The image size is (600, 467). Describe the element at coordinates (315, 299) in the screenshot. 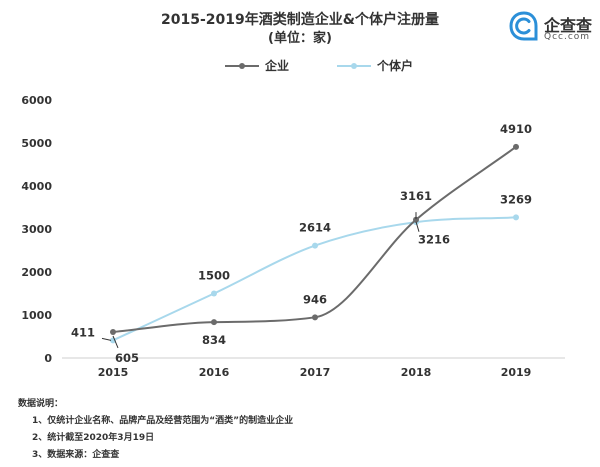

I see `enterprise-data-label: 946` at that location.